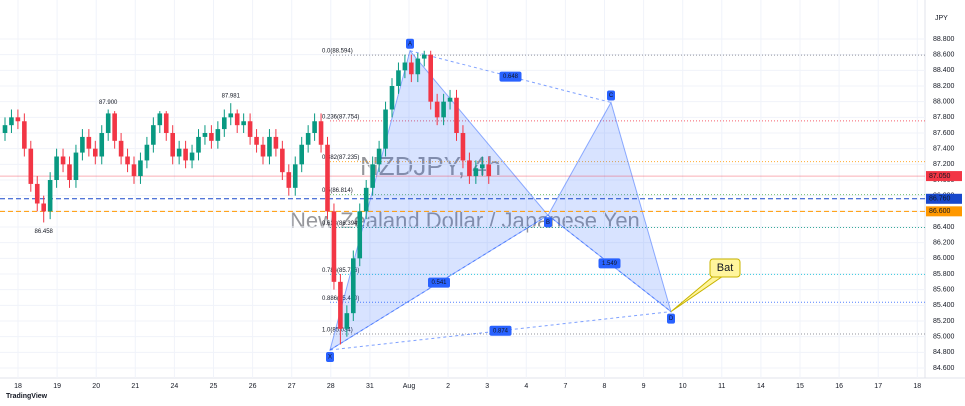 This screenshot has width=965, height=406. What do you see at coordinates (839, 386) in the screenshot?
I see `x-tick-label: 16` at bounding box center [839, 386].